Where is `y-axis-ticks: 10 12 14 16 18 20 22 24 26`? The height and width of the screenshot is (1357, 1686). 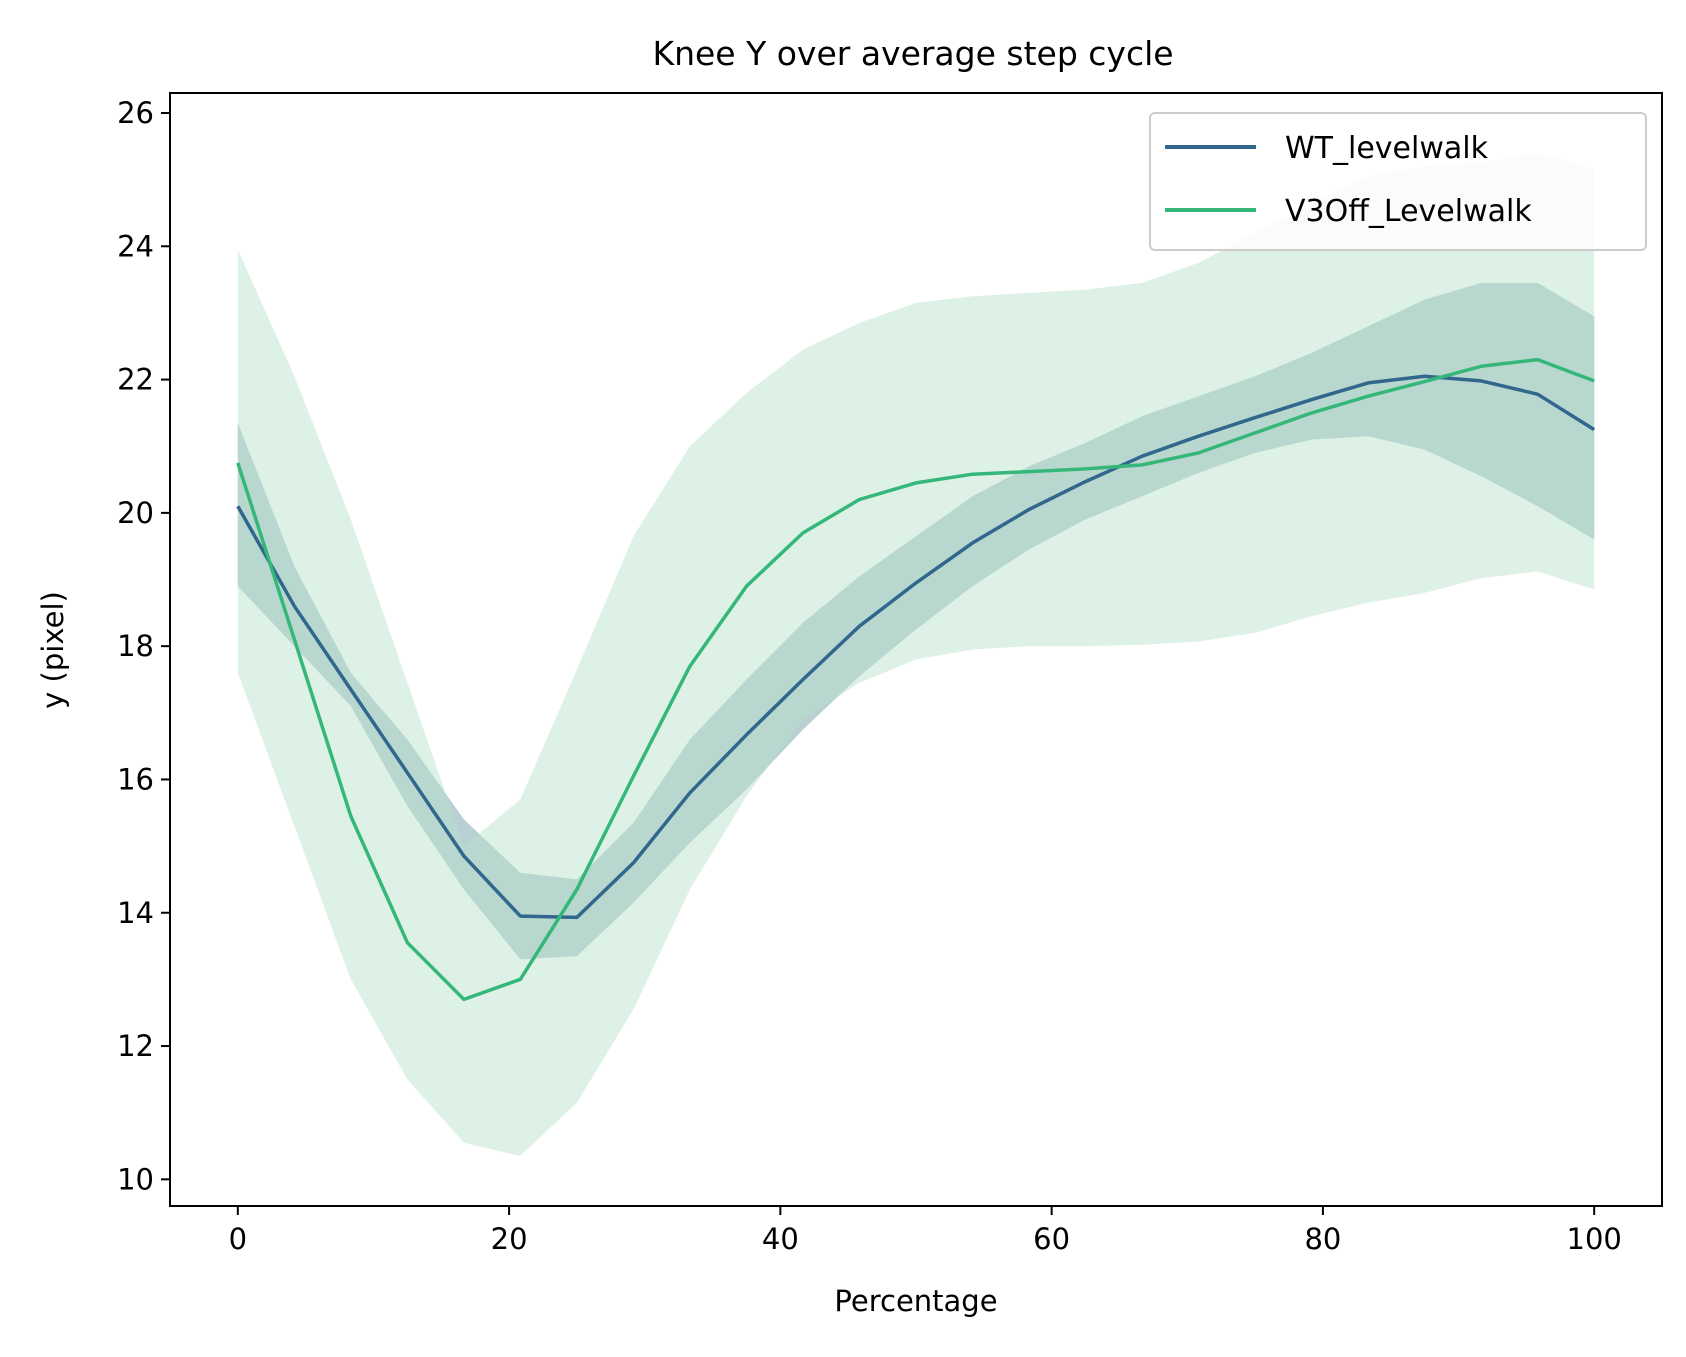 y-axis-ticks: 10 12 14 16 18 20 22 24 26 is located at coordinates (143, 646).